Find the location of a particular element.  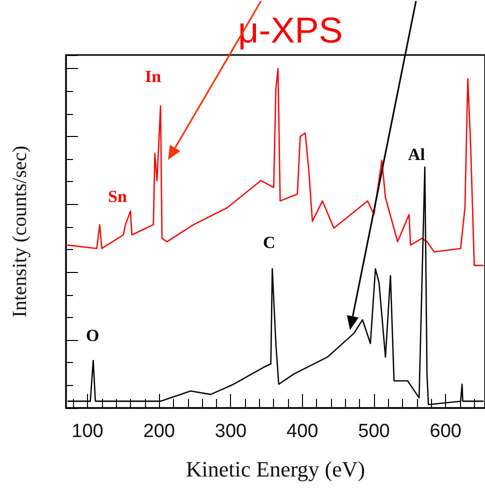

annotation: O is located at coordinates (93, 335).